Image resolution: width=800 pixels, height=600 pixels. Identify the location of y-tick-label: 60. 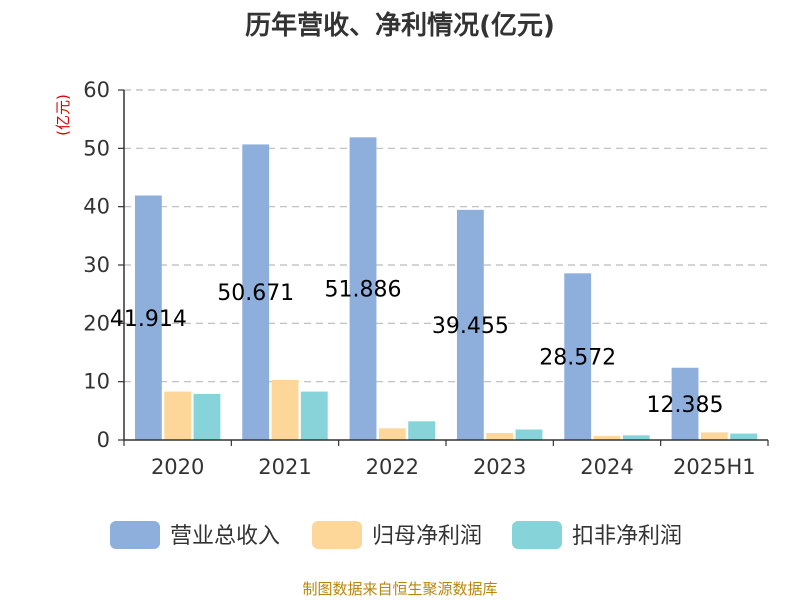
(96, 90).